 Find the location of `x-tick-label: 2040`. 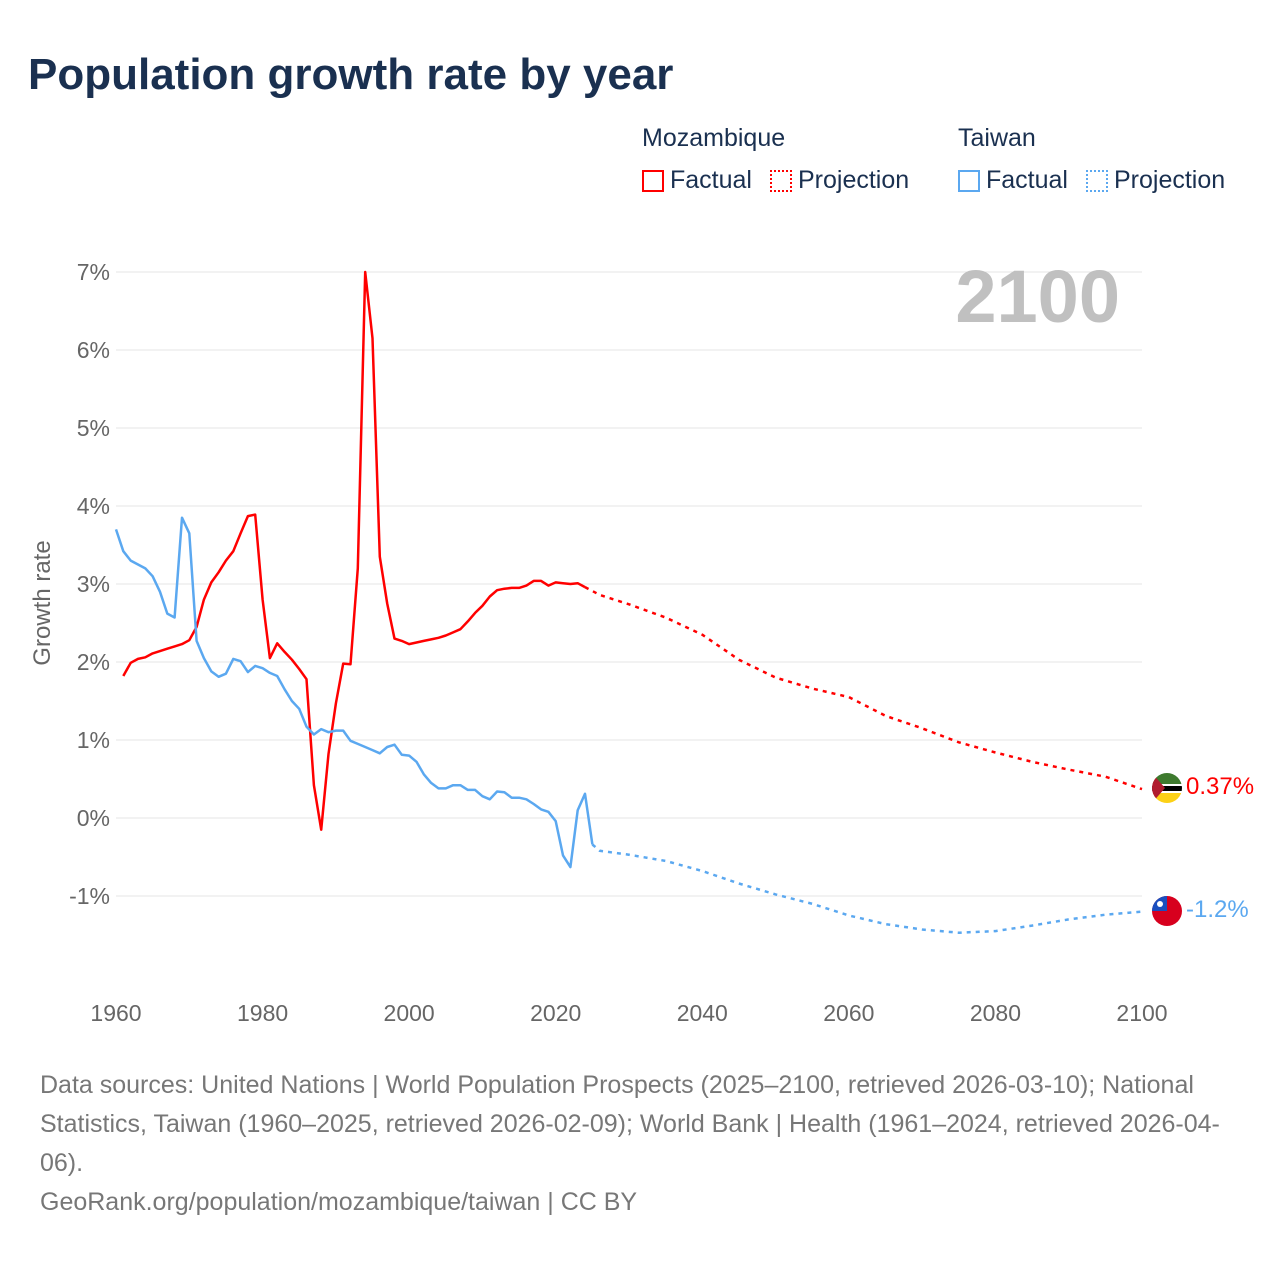

x-tick-label: 2040 is located at coordinates (702, 1013).